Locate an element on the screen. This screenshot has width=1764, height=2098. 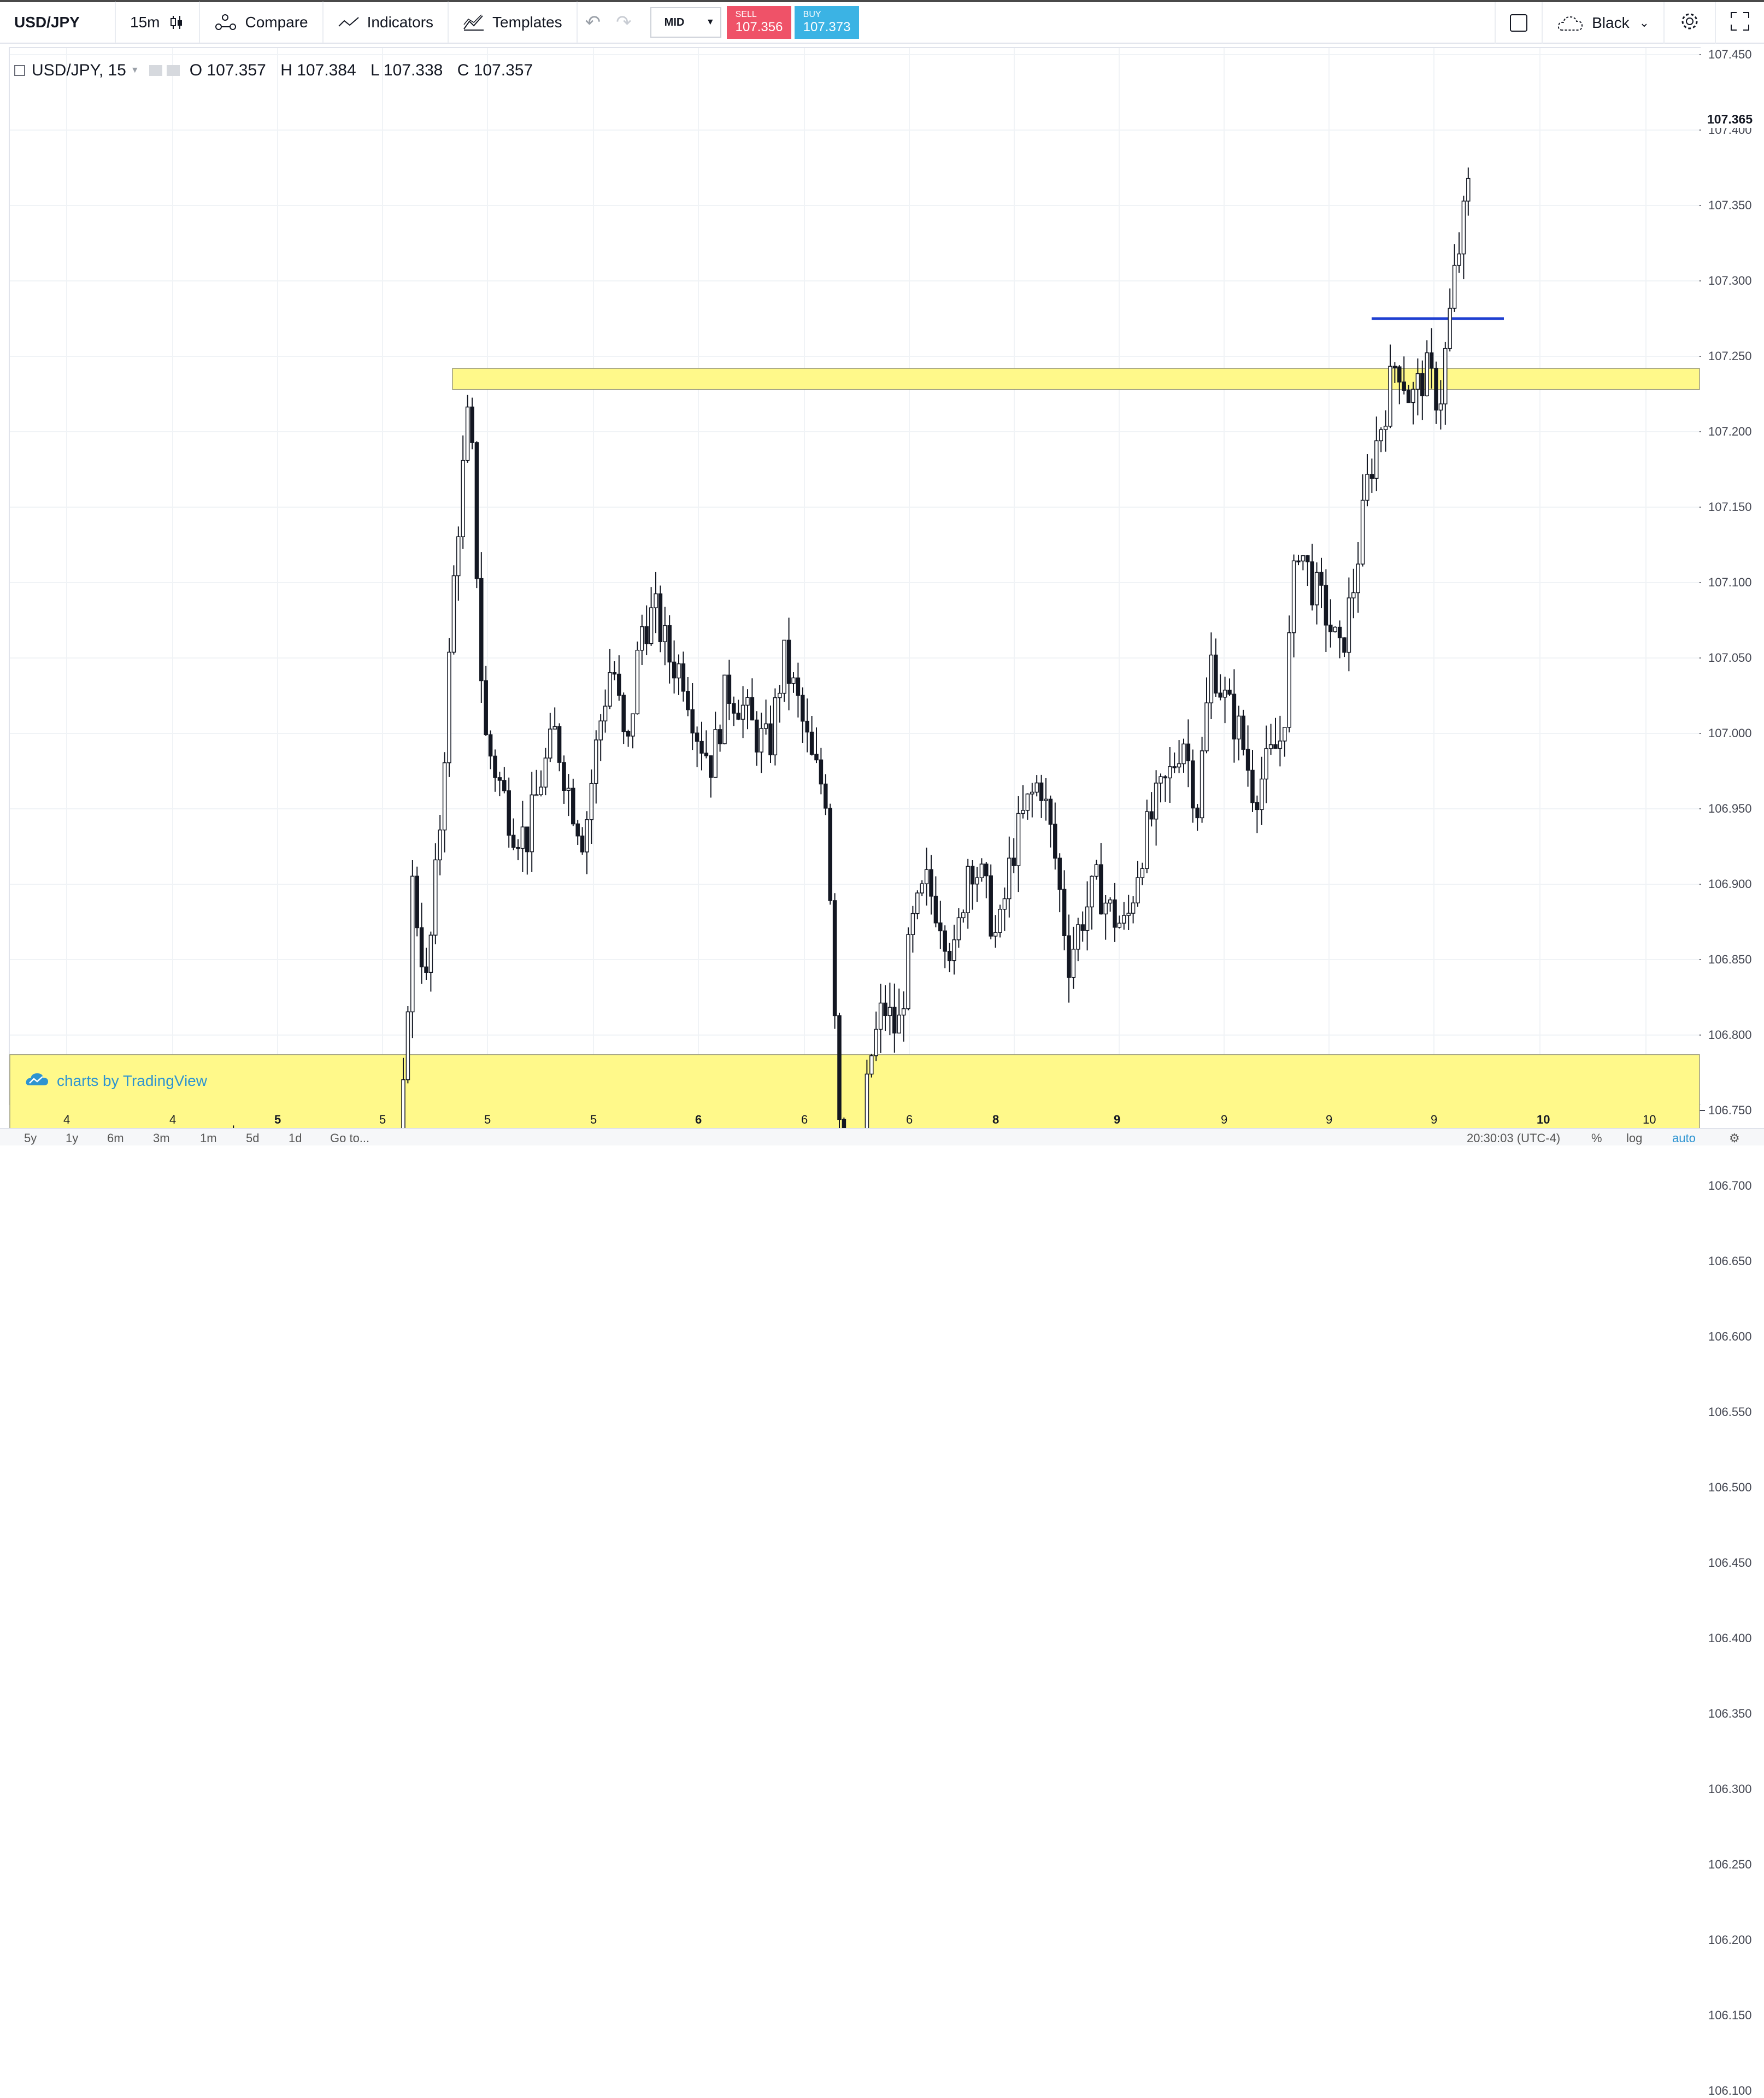
price-source-select: MID ▼ is located at coordinates (685, 22).